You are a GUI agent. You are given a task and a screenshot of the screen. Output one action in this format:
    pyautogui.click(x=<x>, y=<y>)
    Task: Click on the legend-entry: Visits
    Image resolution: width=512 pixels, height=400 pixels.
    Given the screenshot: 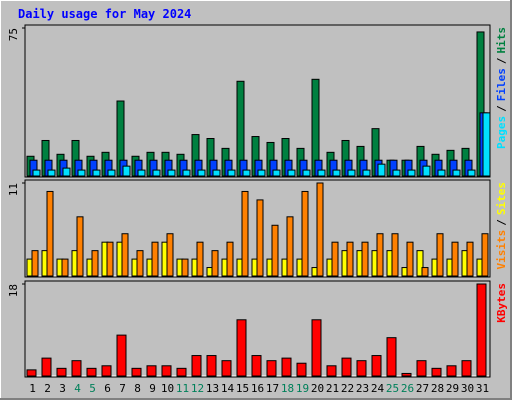 What is the action you would take?
    pyautogui.click(x=501, y=250)
    